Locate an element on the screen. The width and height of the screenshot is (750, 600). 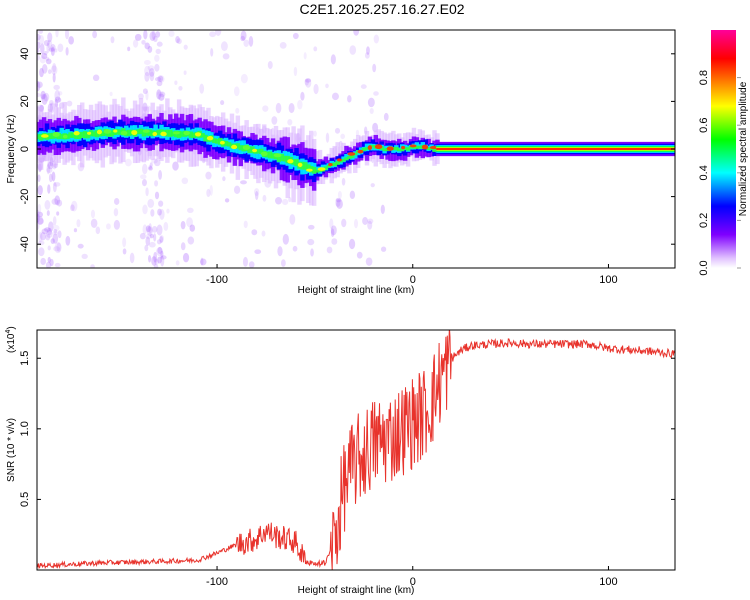
snr-y-scale-label: (x104) is located at coordinates (11, 339).